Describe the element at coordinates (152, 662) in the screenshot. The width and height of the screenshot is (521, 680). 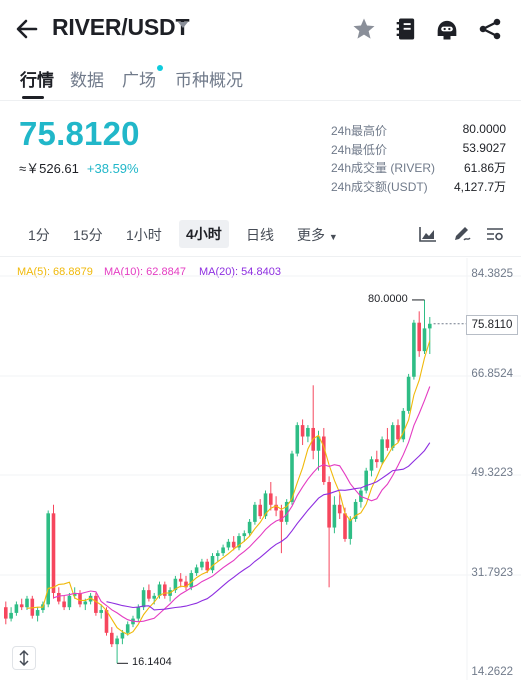
I see `low-marker-label: 16.1404` at that location.